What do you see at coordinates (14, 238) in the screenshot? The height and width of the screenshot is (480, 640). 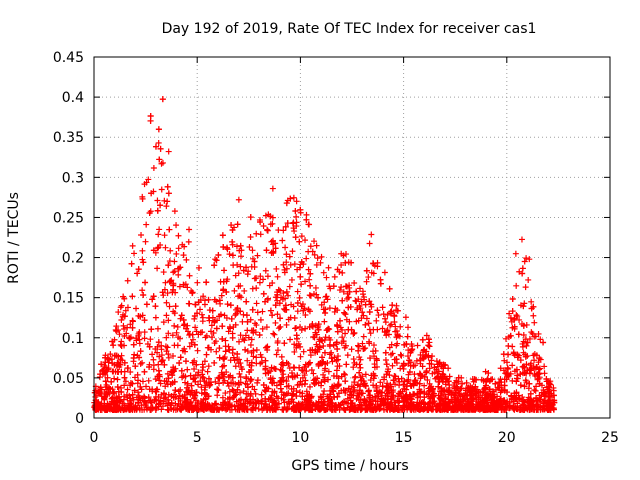 I see `y-axis-label: ROTI / TECUs` at bounding box center [14, 238].